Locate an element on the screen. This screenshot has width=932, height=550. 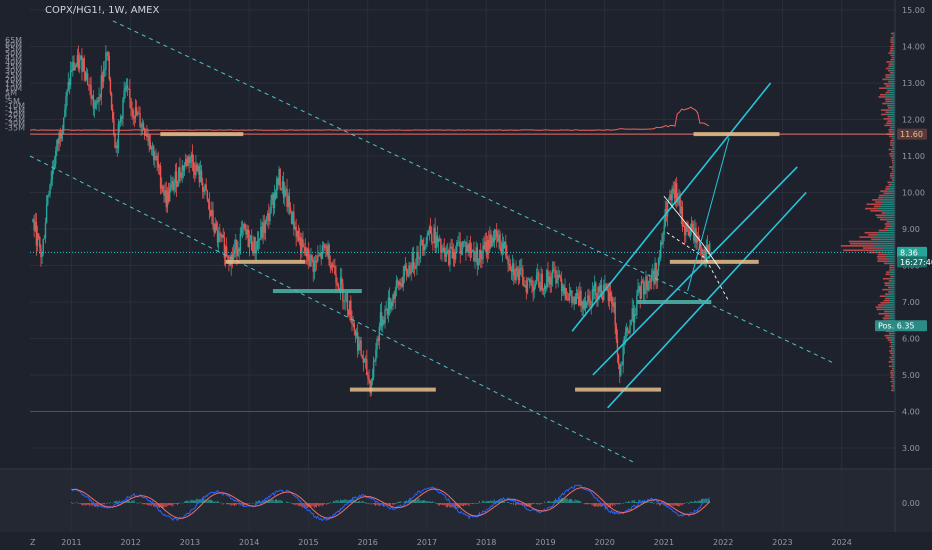
volume-series-line is located at coordinates (369, 118).